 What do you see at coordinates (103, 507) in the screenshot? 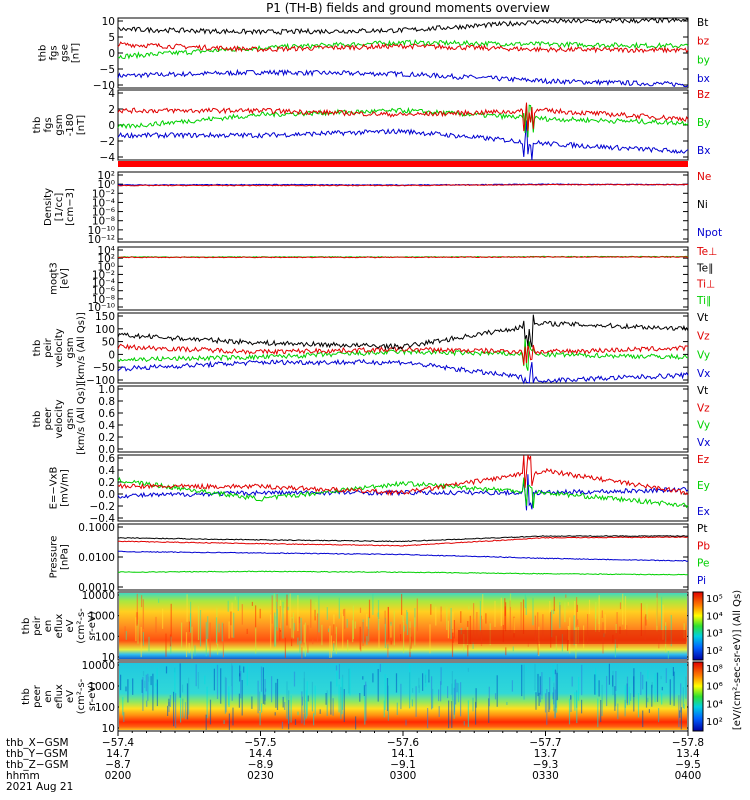
I see `y-tick-label: −0.2` at bounding box center [103, 507].